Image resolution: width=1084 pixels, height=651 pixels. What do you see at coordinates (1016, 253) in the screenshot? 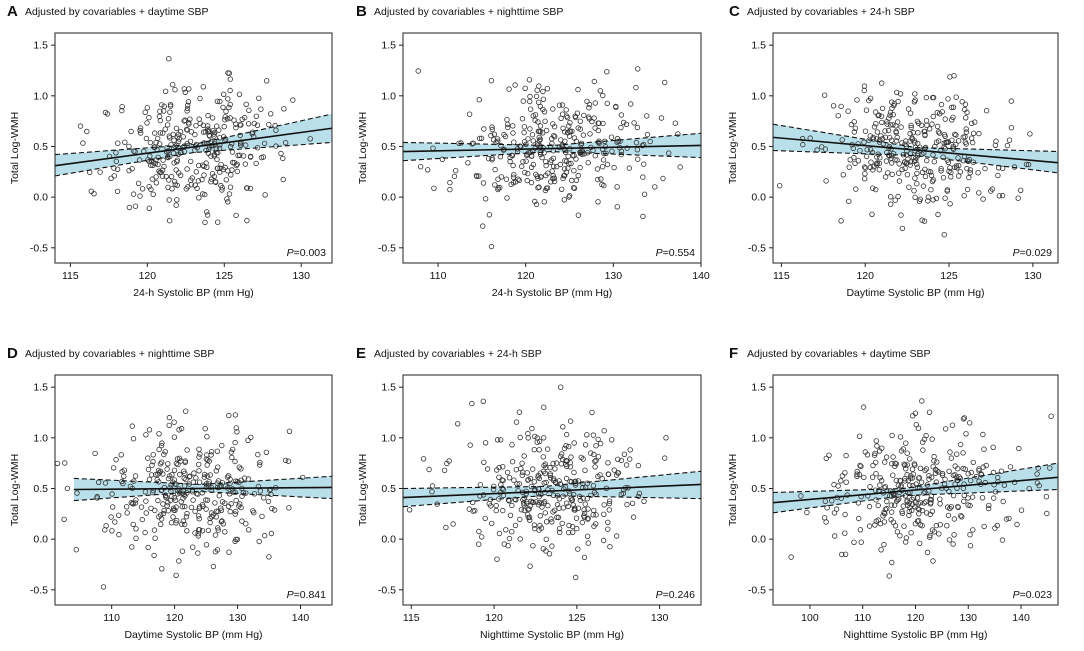
I see `p-value-symbol: P` at bounding box center [1016, 253].